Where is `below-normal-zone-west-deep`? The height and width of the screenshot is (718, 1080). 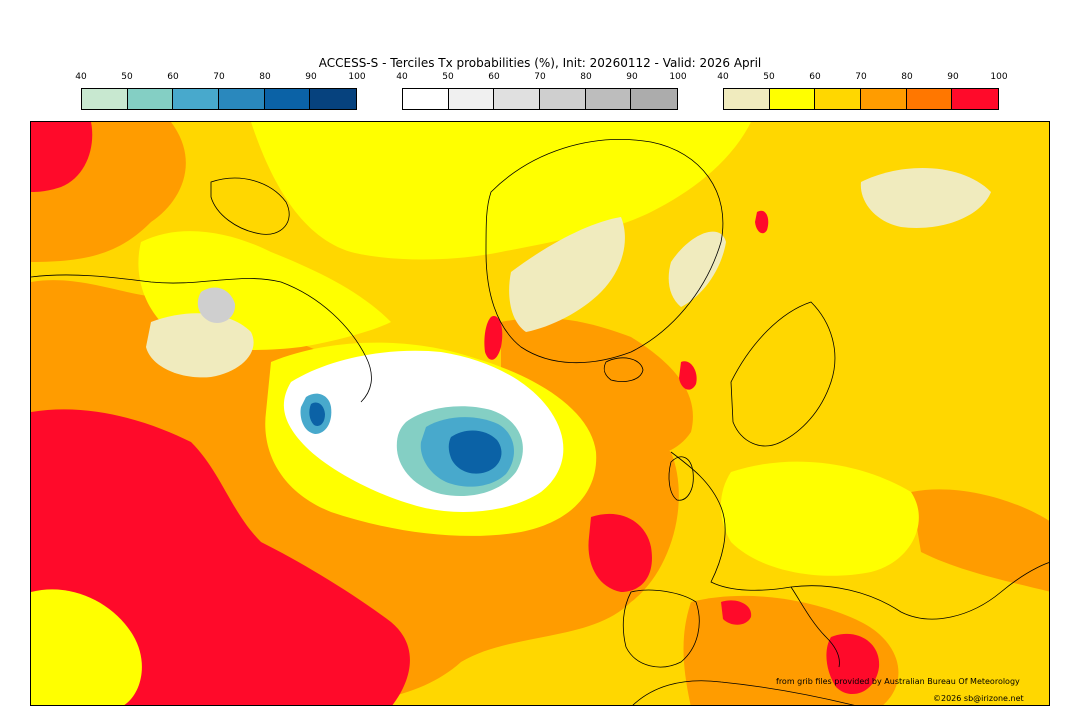
below-normal-zone-west-deep is located at coordinates (317, 414).